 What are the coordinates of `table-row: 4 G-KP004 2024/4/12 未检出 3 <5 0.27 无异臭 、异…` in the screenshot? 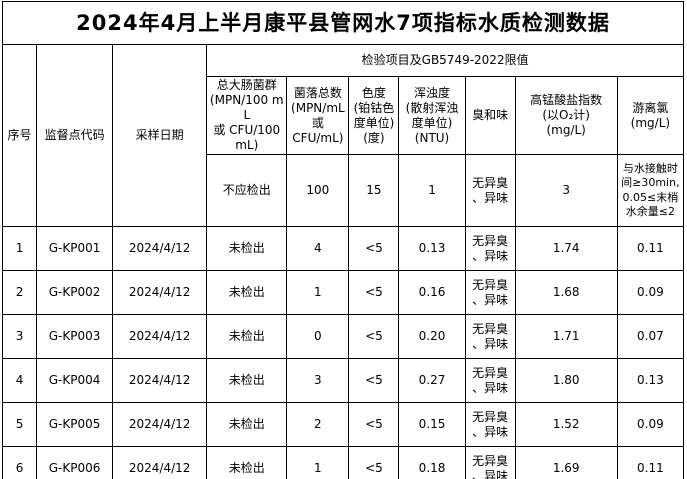 It's located at (343, 380).